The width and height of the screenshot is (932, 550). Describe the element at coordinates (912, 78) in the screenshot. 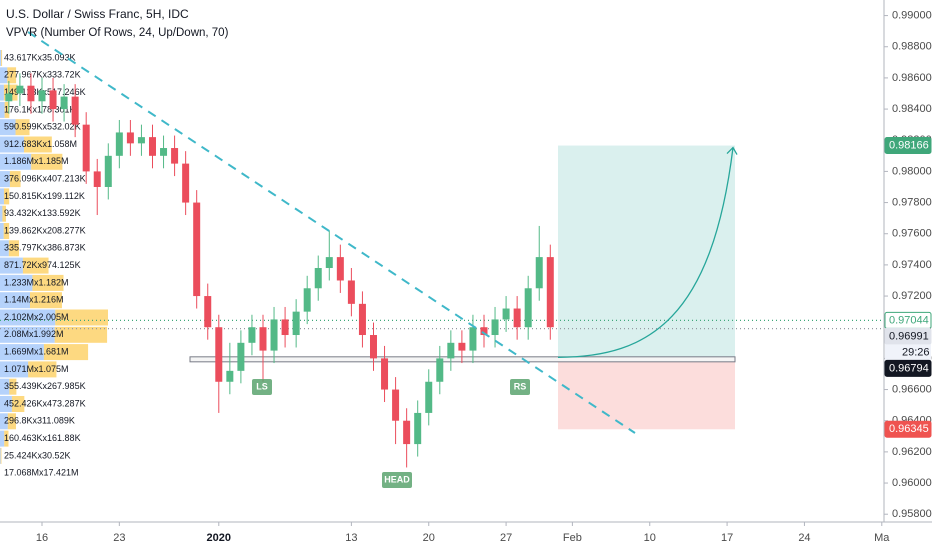

I see `y-tick-label: 0.98600` at that location.